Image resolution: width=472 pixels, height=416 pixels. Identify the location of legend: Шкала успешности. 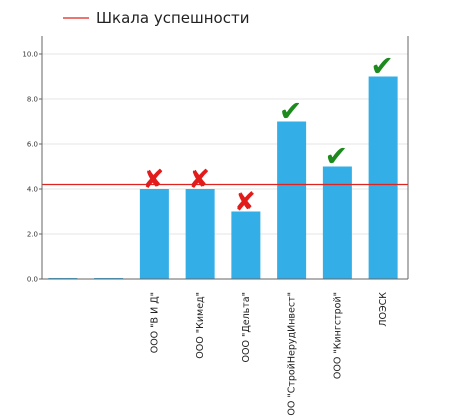
(156, 18).